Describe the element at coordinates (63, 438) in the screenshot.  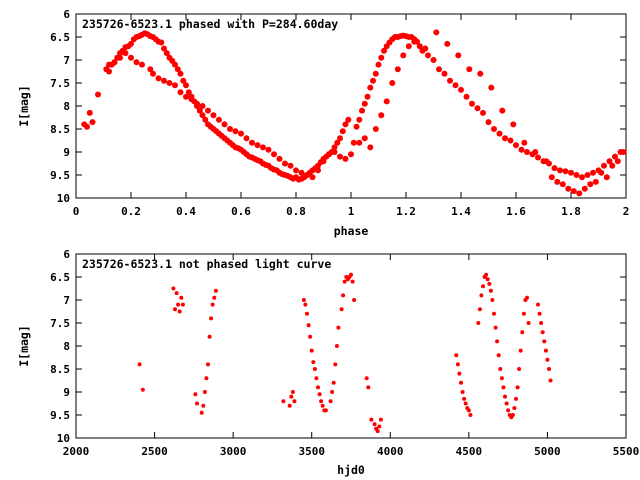
I see `y-tick-label: 10` at that location.